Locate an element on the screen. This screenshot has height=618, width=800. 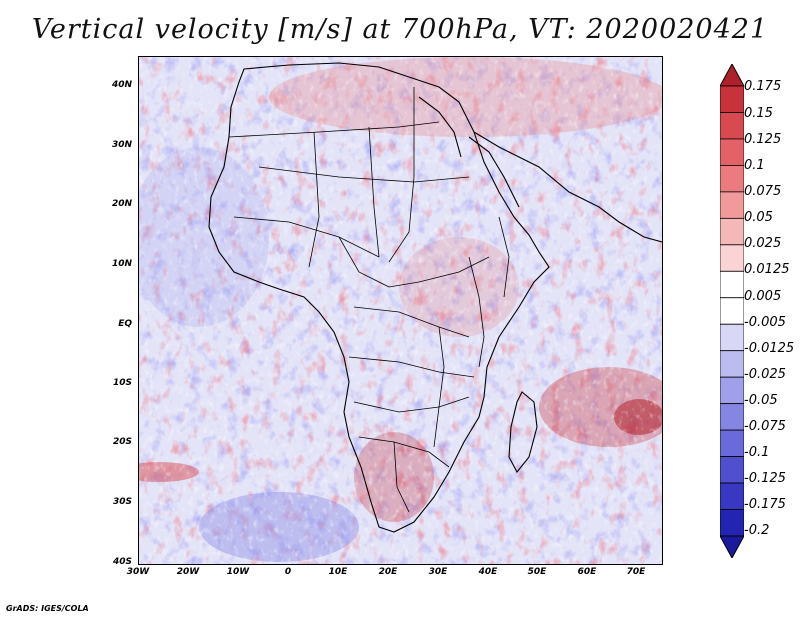
colorbar is located at coordinates (732, 311).